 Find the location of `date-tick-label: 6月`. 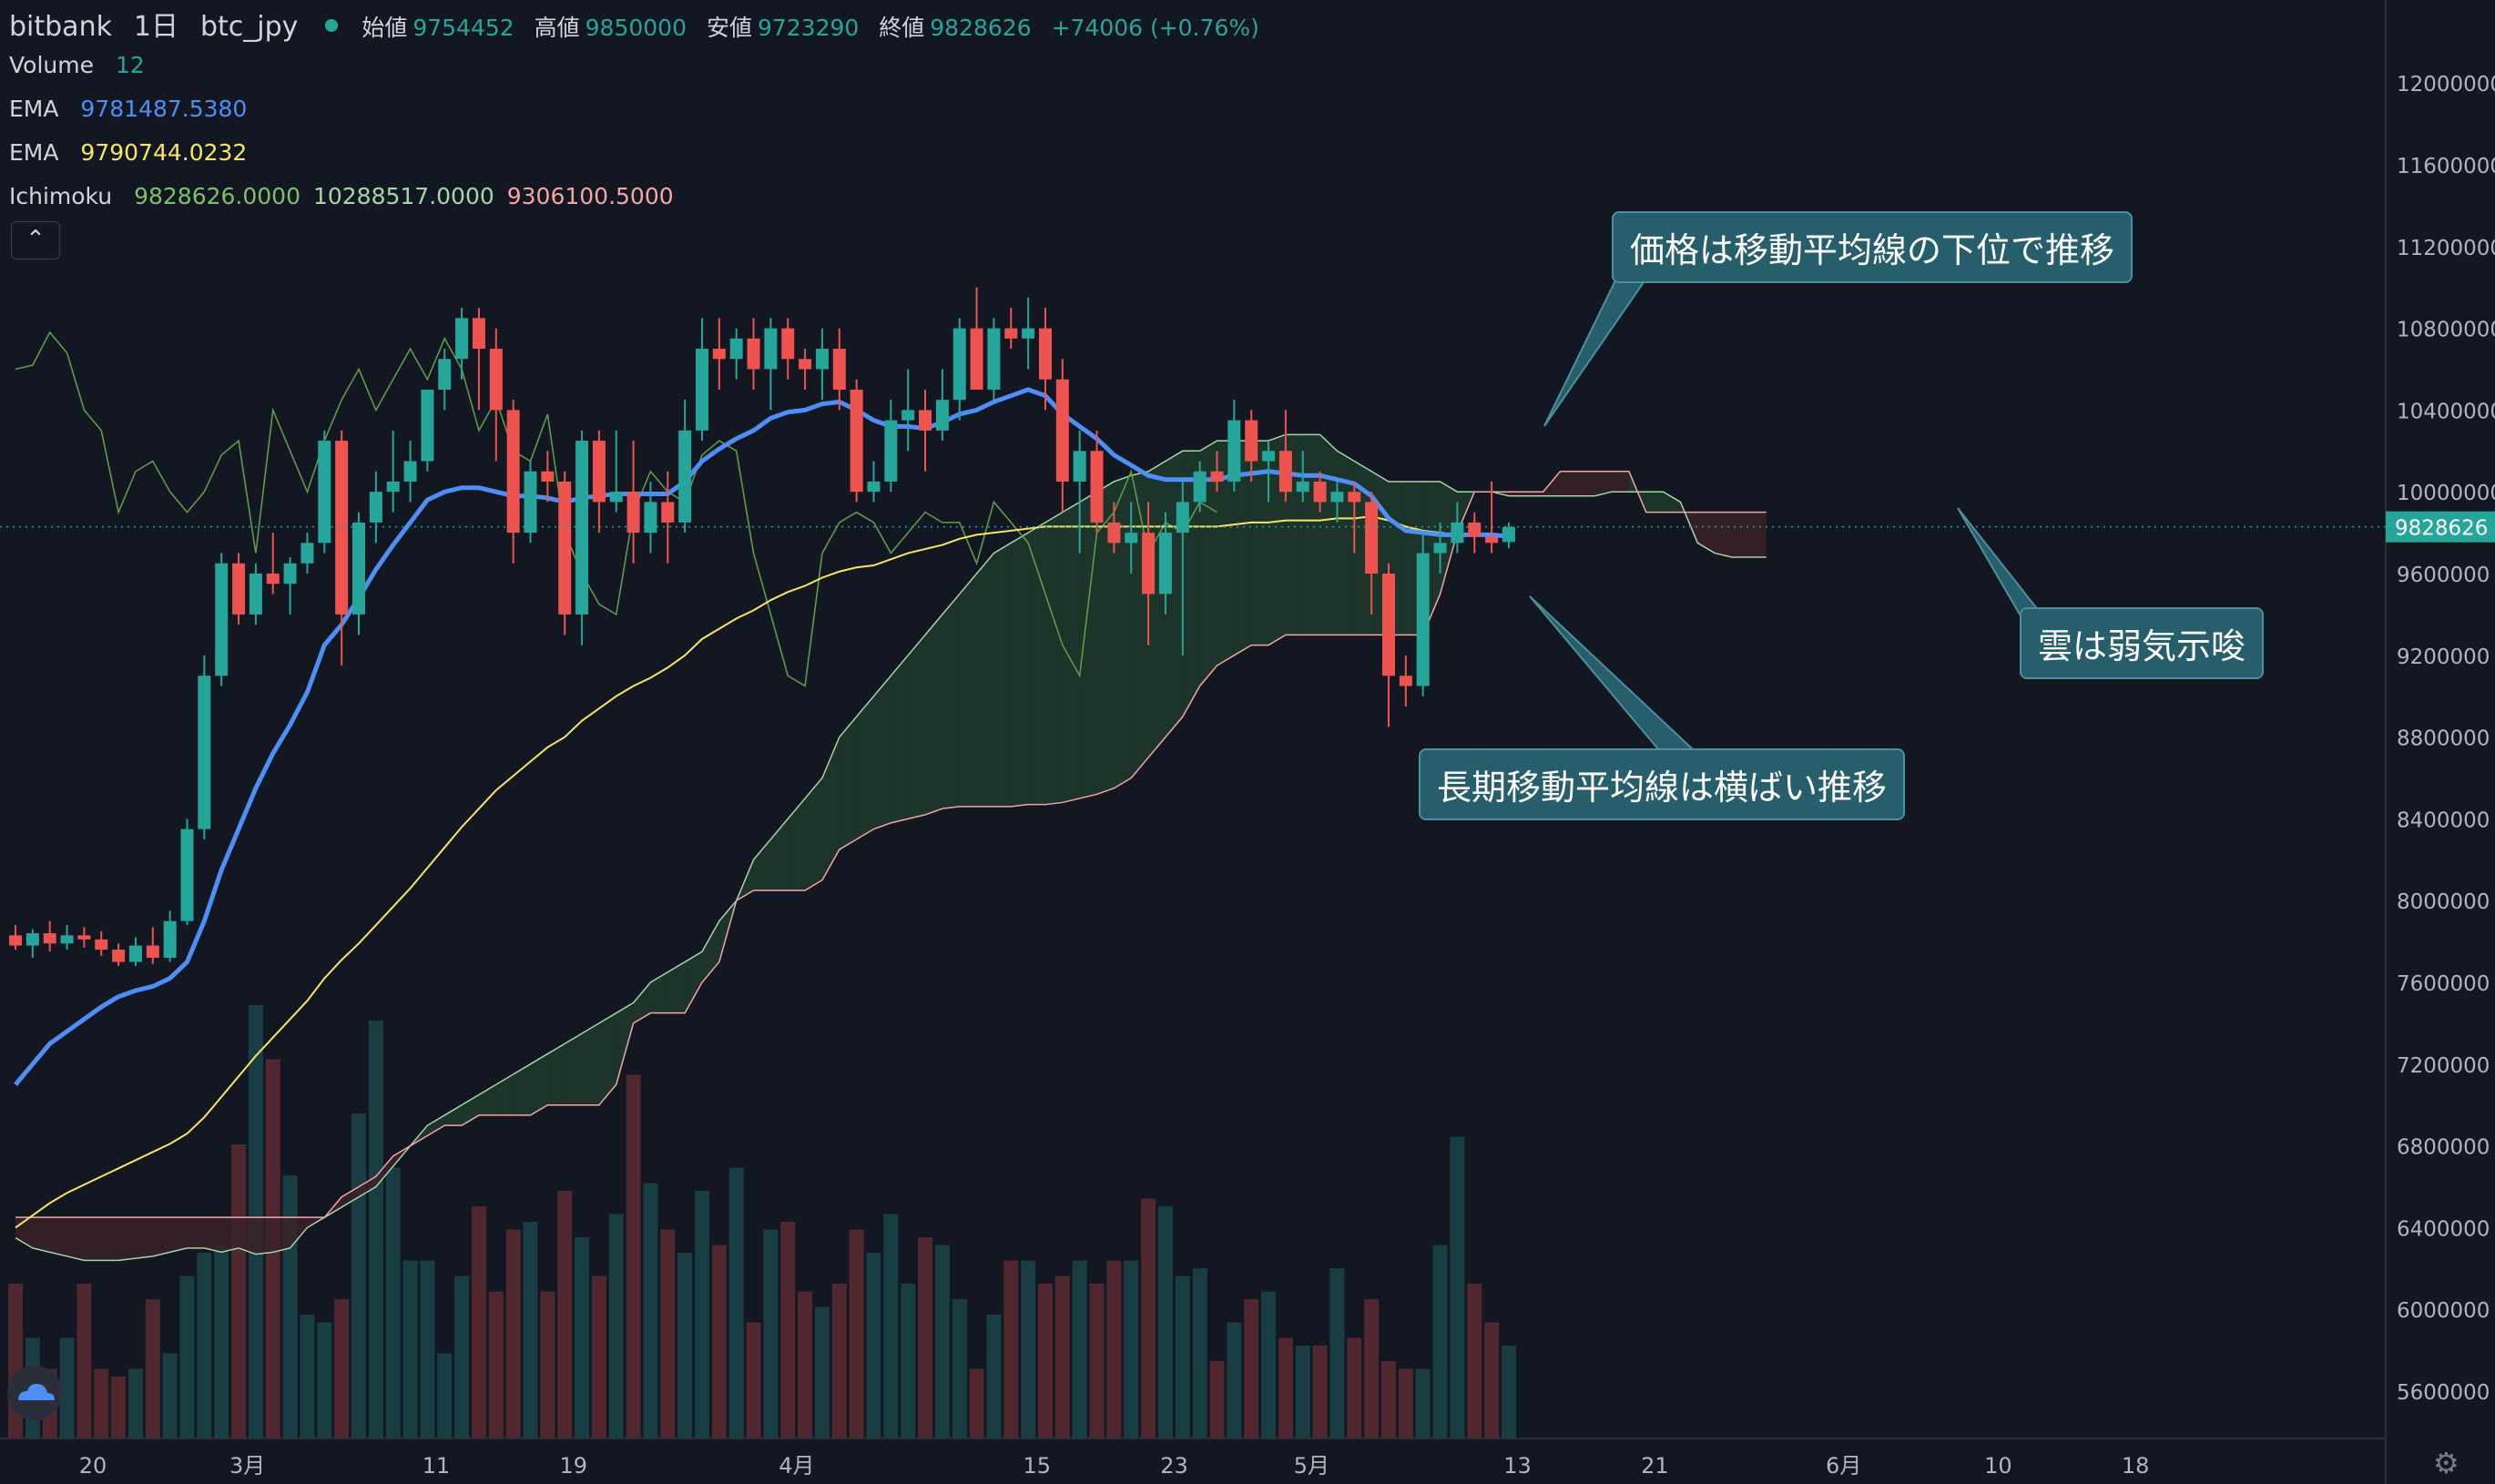

date-tick-label: 6月 is located at coordinates (1843, 1466).